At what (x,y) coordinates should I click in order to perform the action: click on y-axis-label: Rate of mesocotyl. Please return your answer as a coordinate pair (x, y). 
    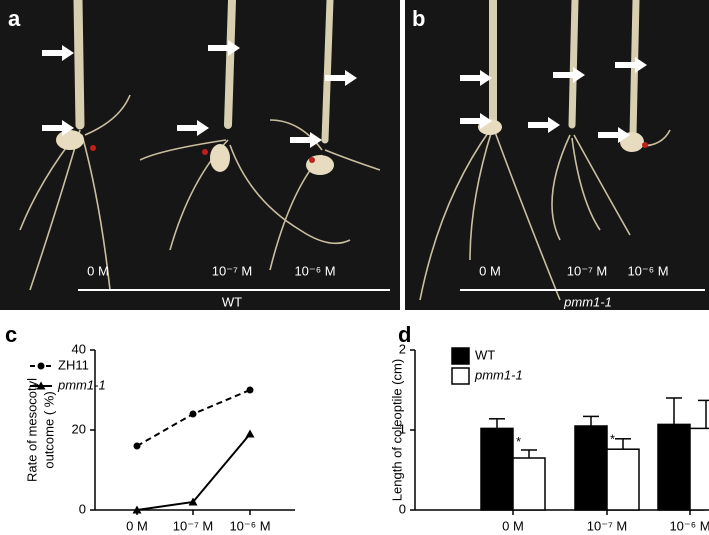
    Looking at the image, I should click on (31, 430).